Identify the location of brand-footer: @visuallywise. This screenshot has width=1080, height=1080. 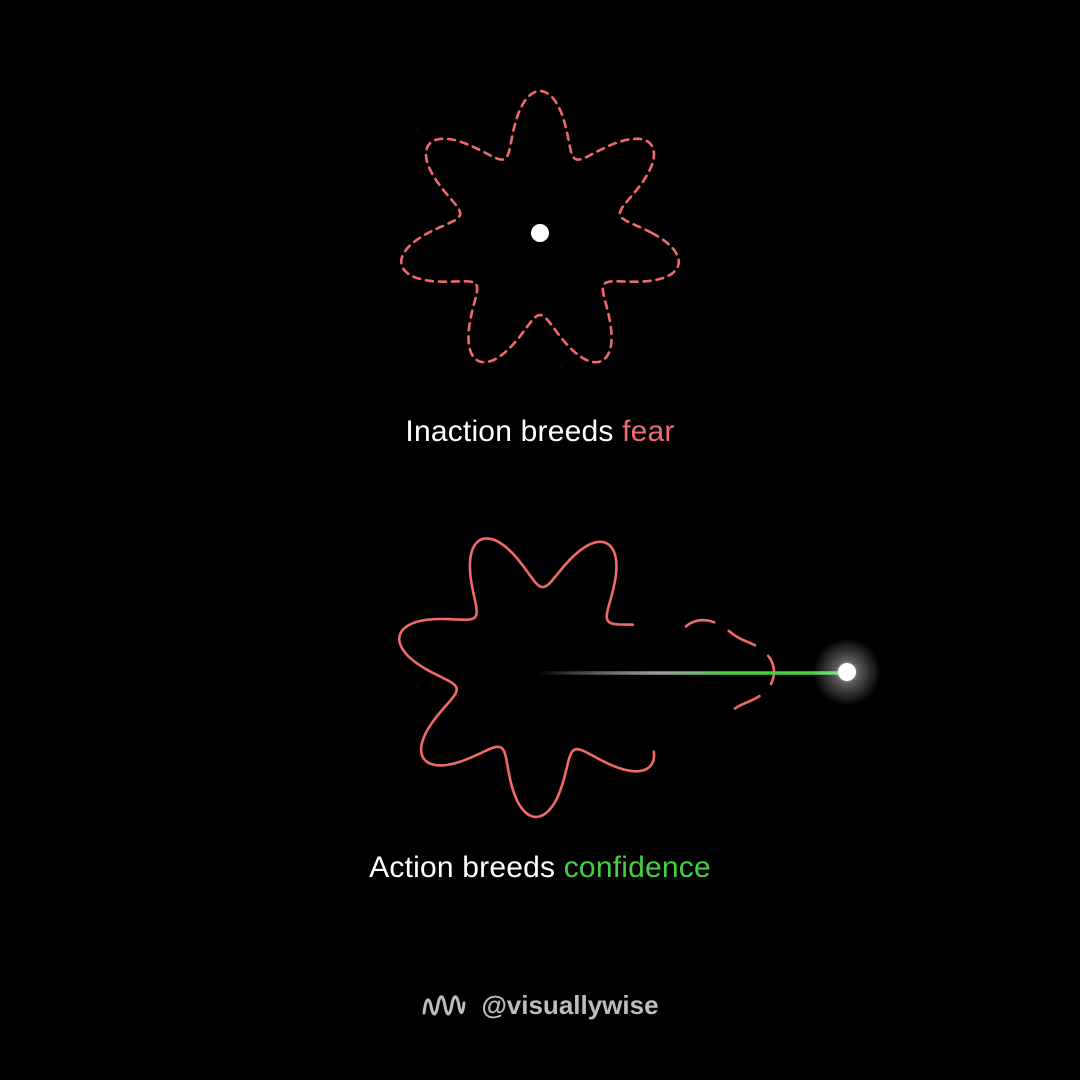
(540, 1005).